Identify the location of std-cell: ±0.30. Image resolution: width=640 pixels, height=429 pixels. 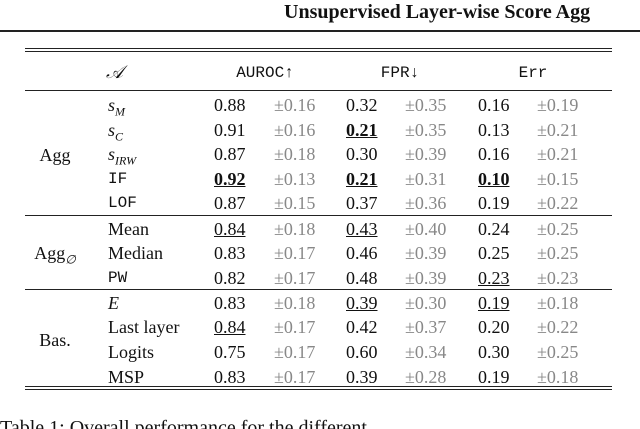
(426, 302).